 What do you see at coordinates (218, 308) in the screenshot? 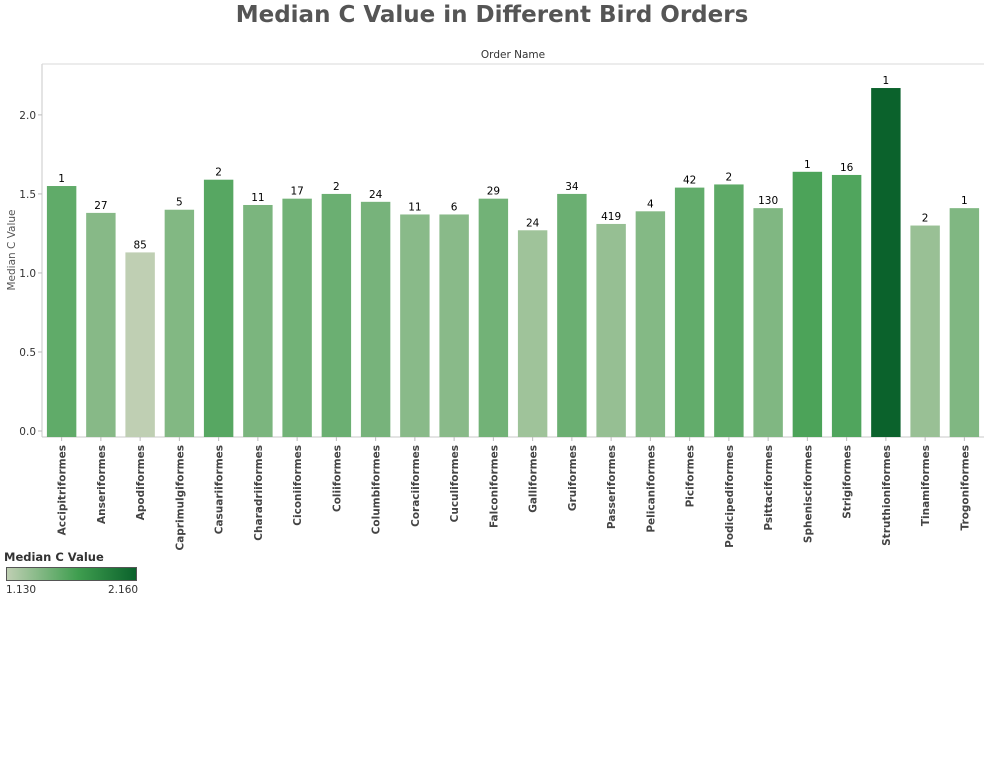
I see `bar-casuariiformes` at bounding box center [218, 308].